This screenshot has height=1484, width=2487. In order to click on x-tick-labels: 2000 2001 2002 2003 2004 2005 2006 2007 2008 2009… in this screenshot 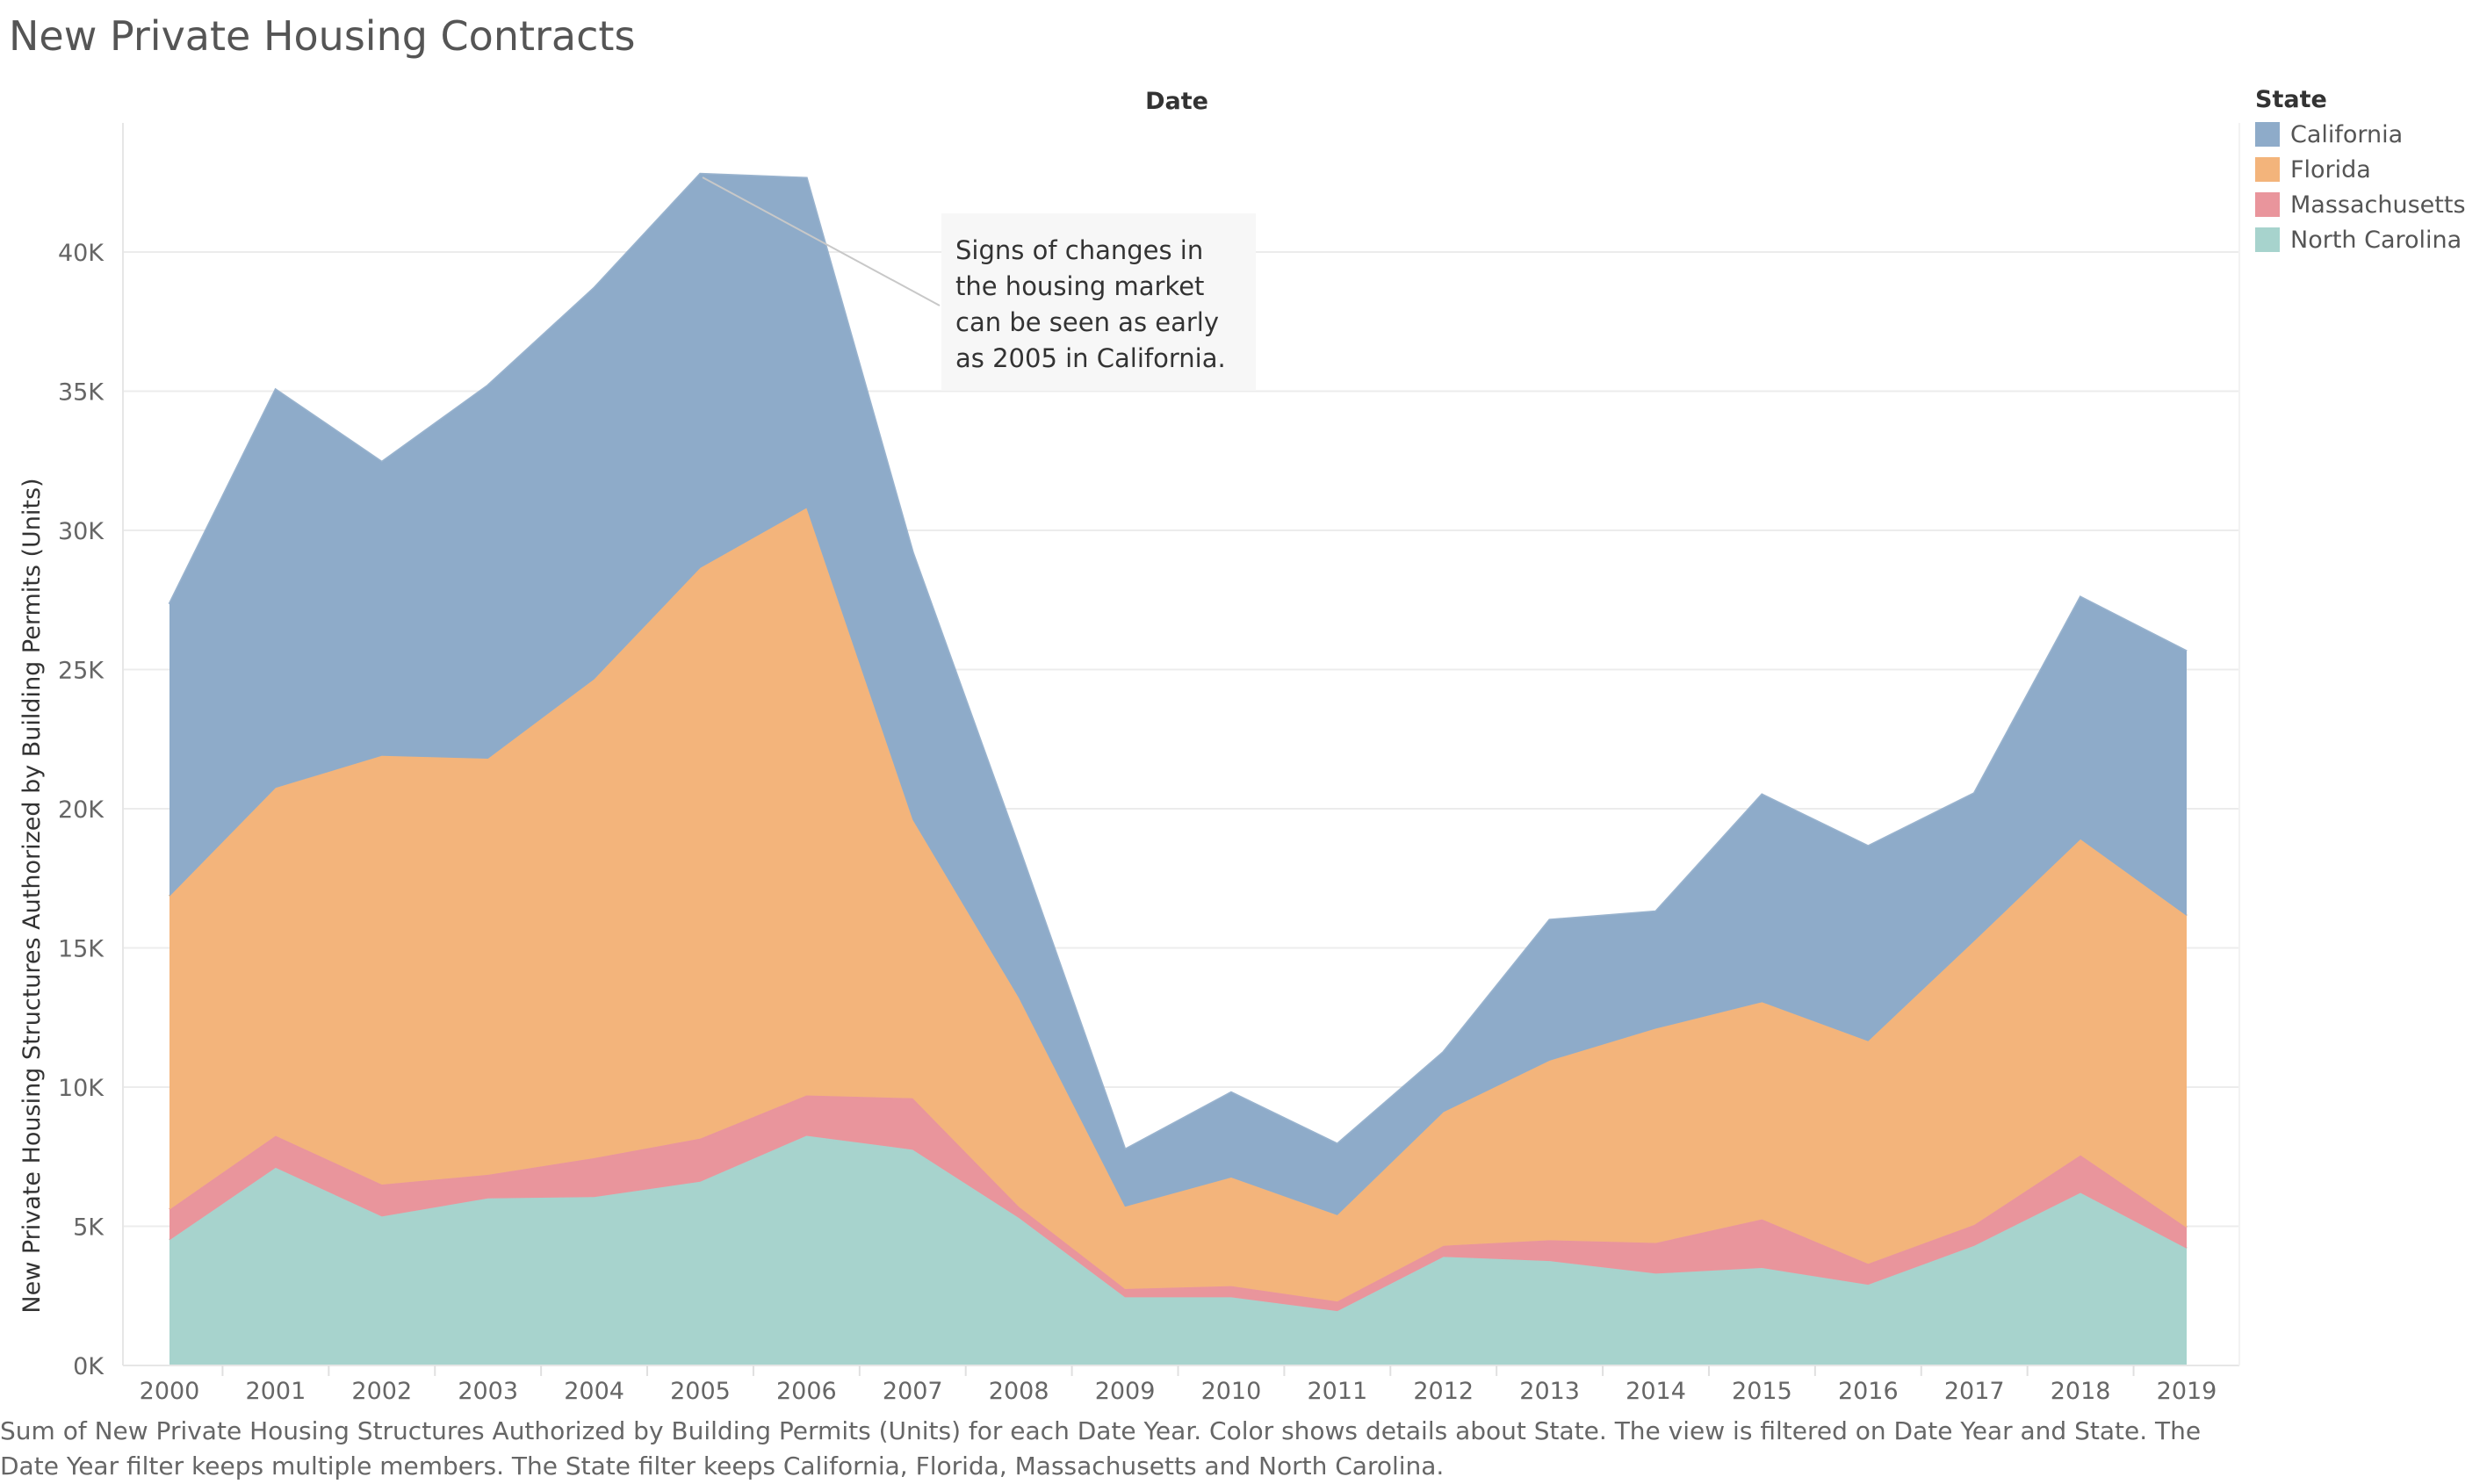, I will do `click(1179, 1385)`.